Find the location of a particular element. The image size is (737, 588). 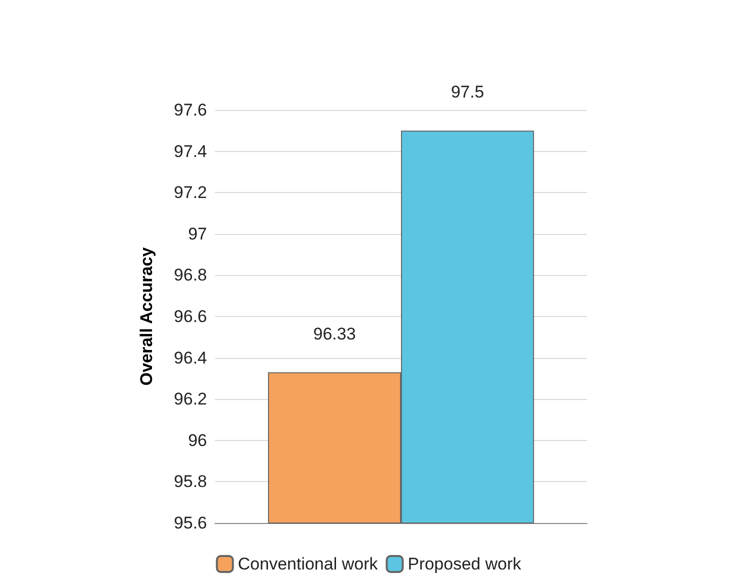

y-tick-label: 97.6 is located at coordinates (190, 110).